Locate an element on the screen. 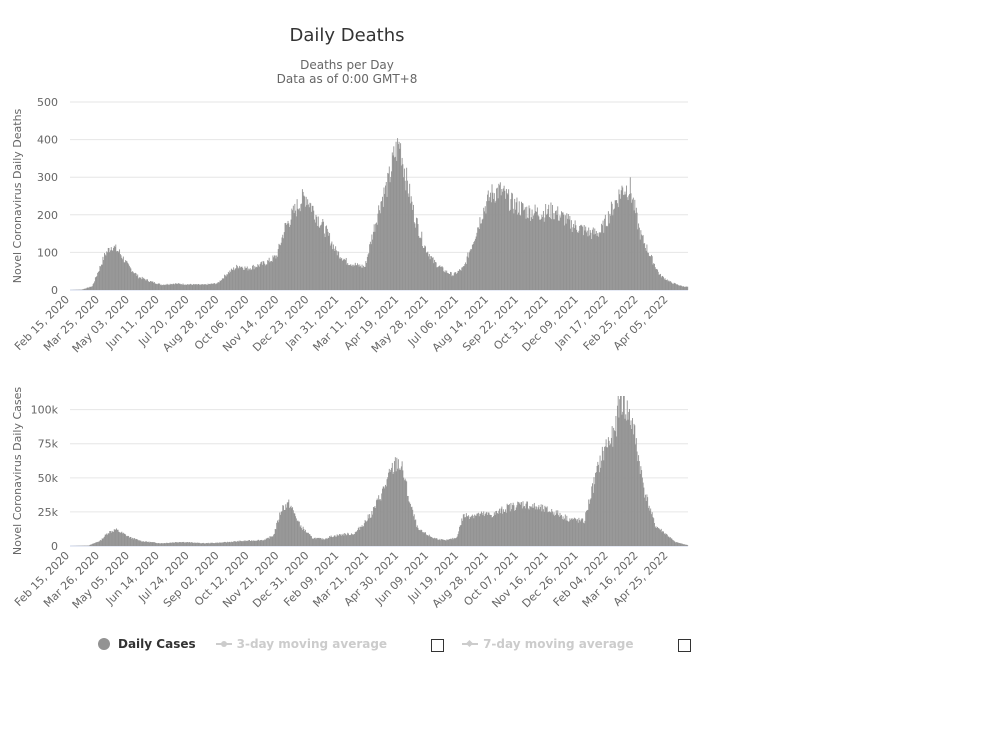 The width and height of the screenshot is (1000, 730). legend-item-7-day-average: 7-day moving average is located at coordinates (548, 644).